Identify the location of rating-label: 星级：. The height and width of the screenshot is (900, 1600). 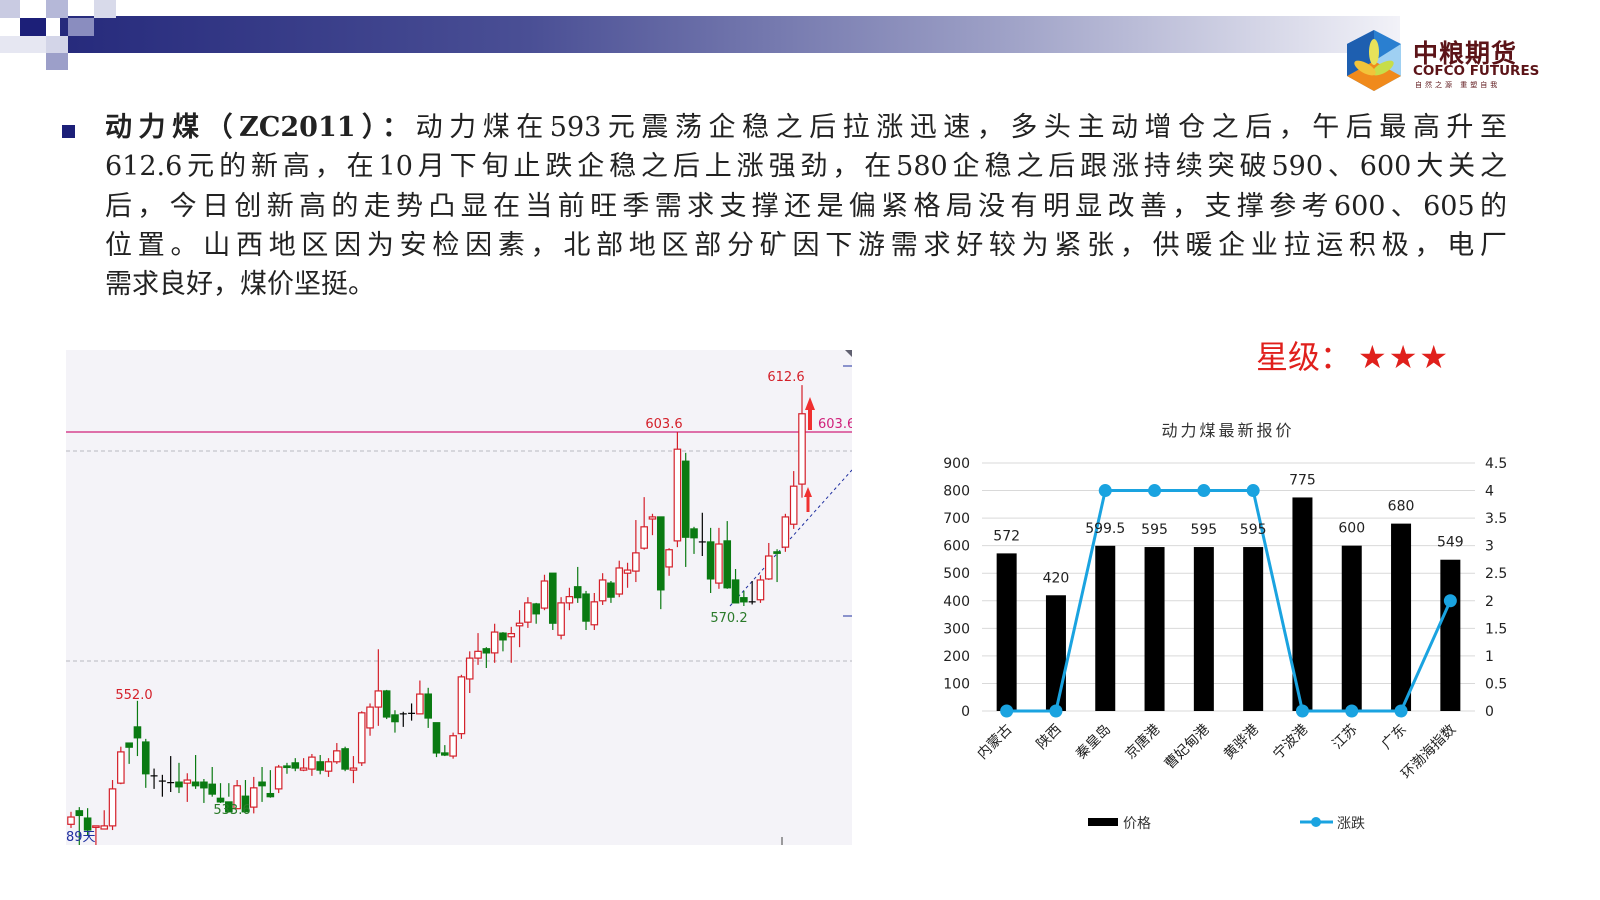
(1304, 357).